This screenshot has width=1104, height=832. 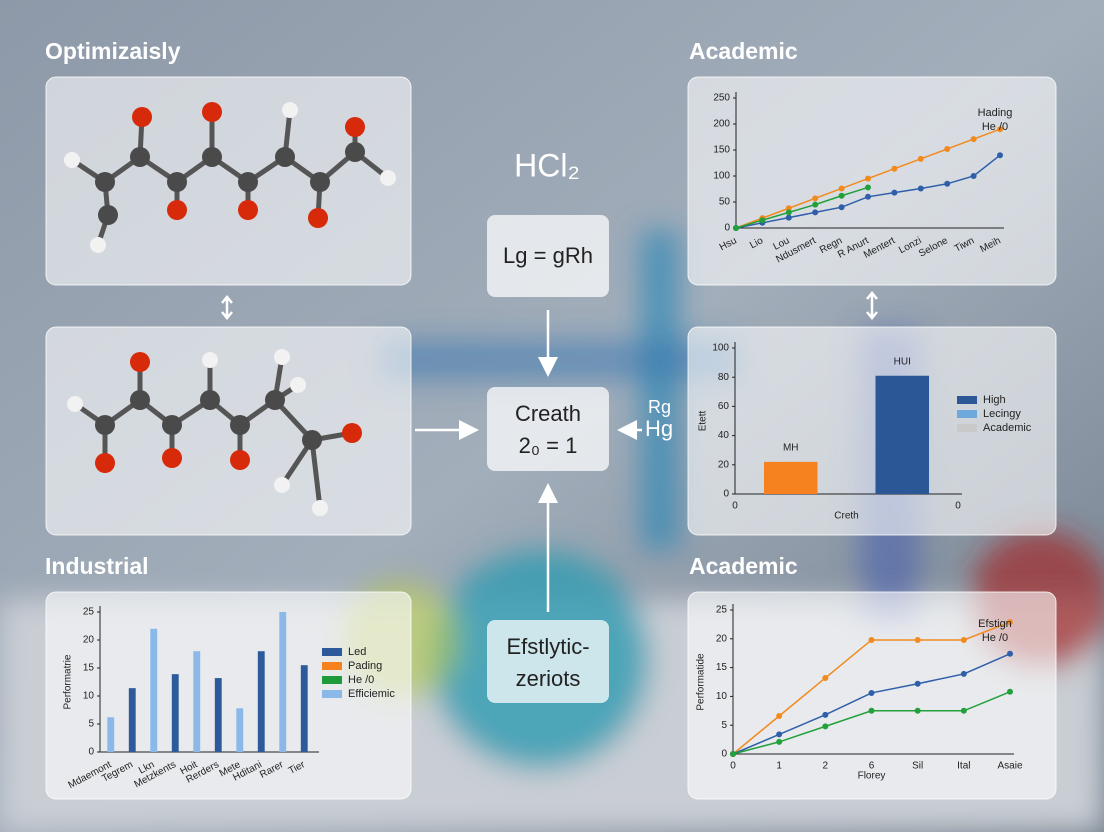 I want to click on y-tick-label: 250, so click(x=721, y=98).